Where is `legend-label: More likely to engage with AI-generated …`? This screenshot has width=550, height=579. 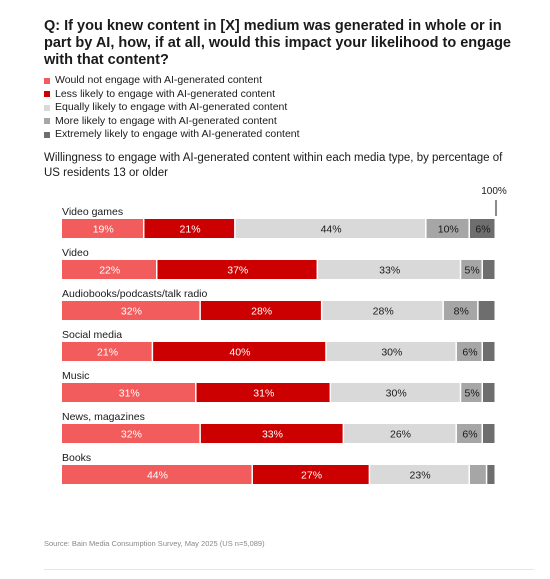
legend-label: More likely to engage with AI-generated … is located at coordinates (166, 120).